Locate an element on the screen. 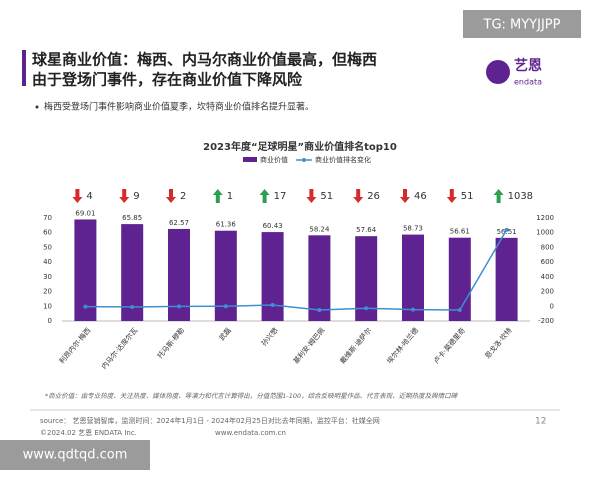 This screenshot has height=480, width=600. x-tick-label: 卢卡·莫德里奇 is located at coordinates (449, 346).